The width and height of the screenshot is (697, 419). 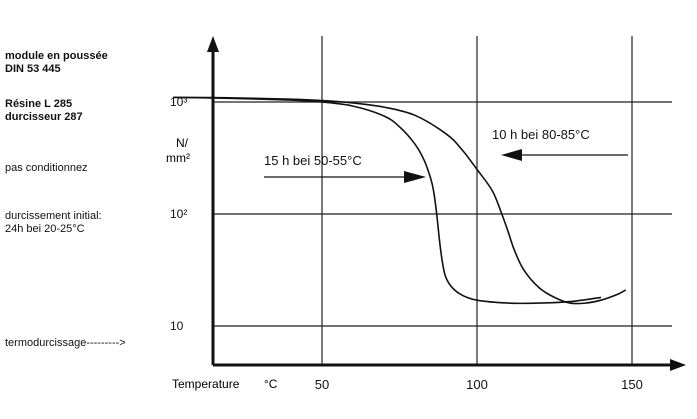 What do you see at coordinates (45, 229) in the screenshot?
I see `initial-cure-value: 24h bei 20-25°C` at bounding box center [45, 229].